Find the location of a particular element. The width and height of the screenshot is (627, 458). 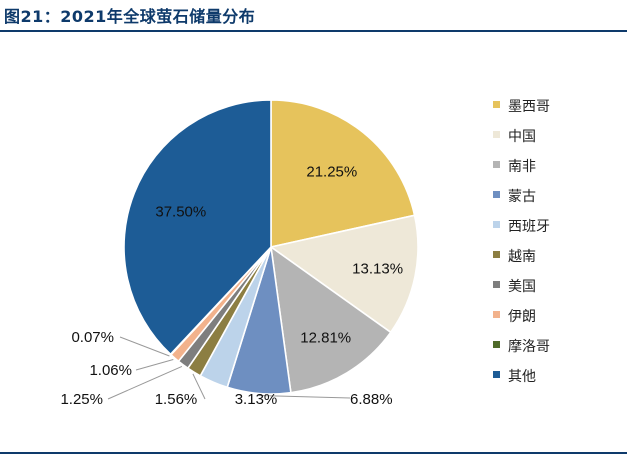

top-rule is located at coordinates (313, 31).